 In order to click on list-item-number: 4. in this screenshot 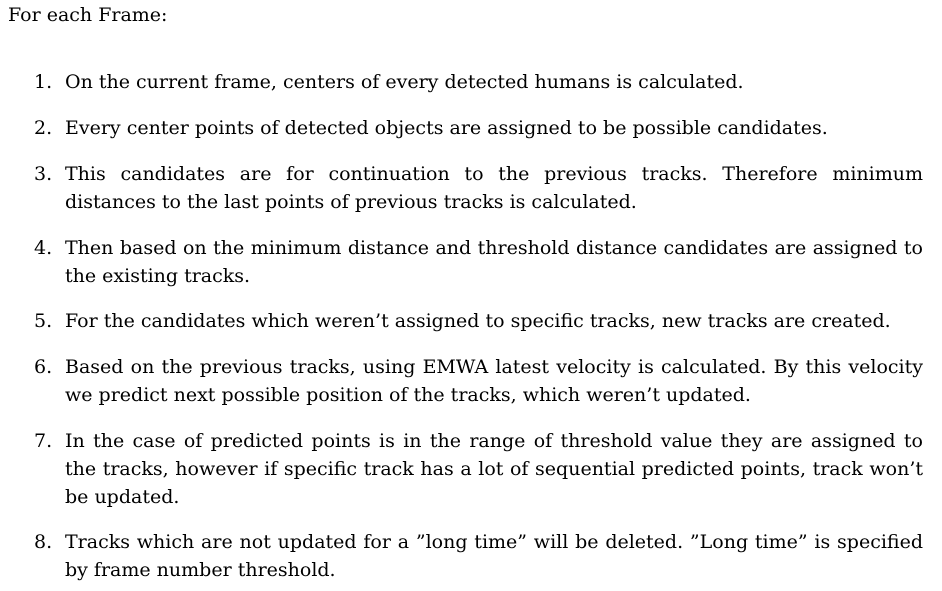, I will do `click(43, 248)`.